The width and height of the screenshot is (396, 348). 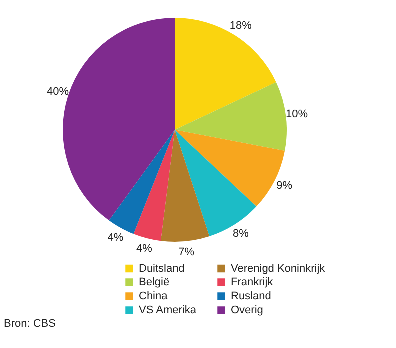 I want to click on data-label: 8%, so click(x=241, y=234).